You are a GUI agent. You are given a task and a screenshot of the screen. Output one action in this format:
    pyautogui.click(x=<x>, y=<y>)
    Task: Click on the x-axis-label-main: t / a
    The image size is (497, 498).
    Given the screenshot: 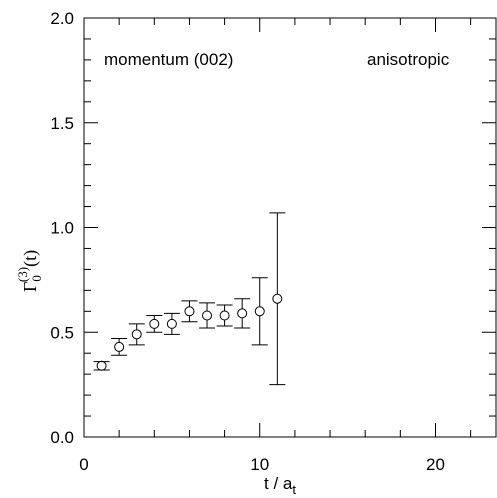 What is the action you would take?
    pyautogui.click(x=278, y=483)
    